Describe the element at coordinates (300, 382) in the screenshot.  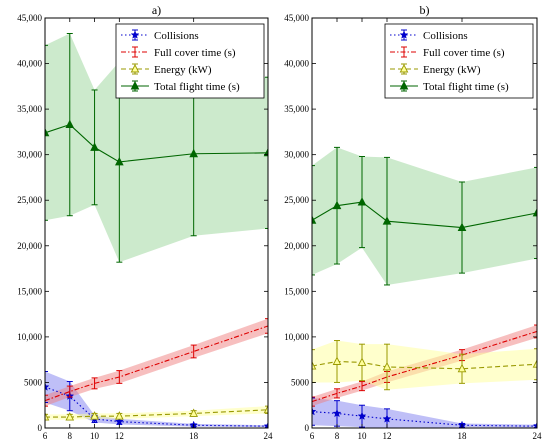
I see `y-tick-label: 5000` at that location.